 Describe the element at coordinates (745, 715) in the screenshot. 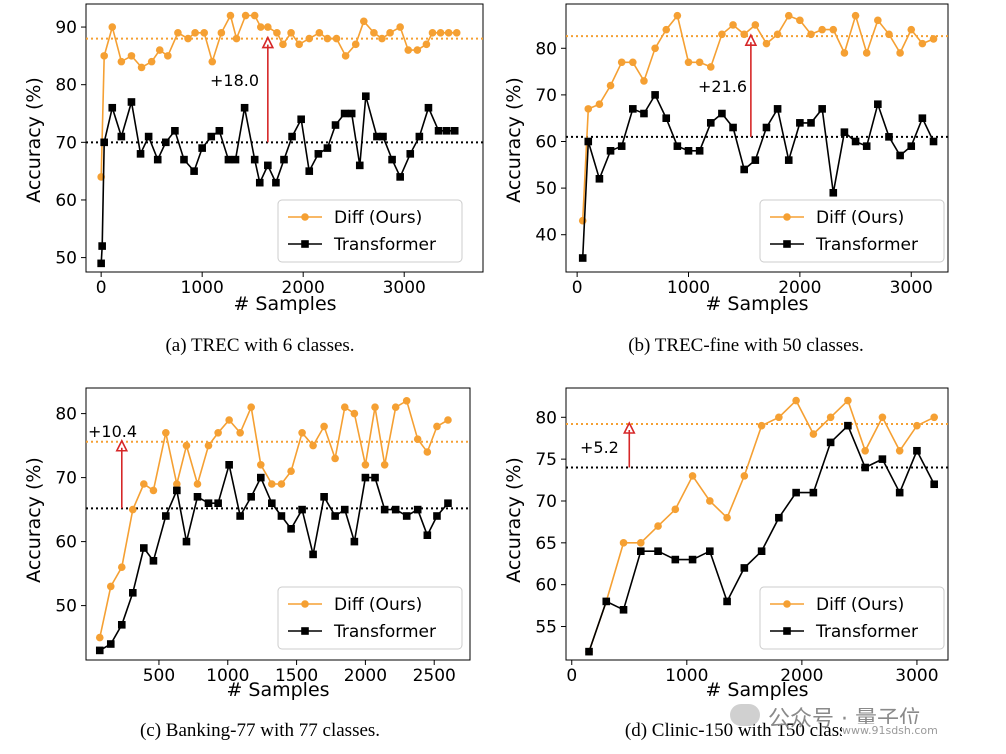

I see `wechat-icon` at that location.